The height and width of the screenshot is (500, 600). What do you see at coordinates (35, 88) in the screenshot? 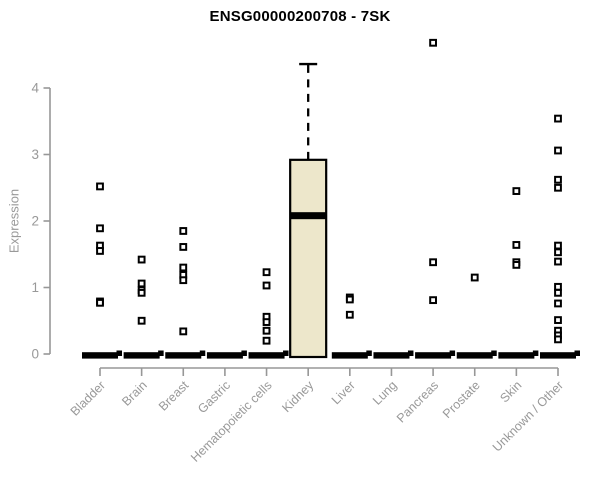
I see `y-tick-label: 4` at bounding box center [35, 88].